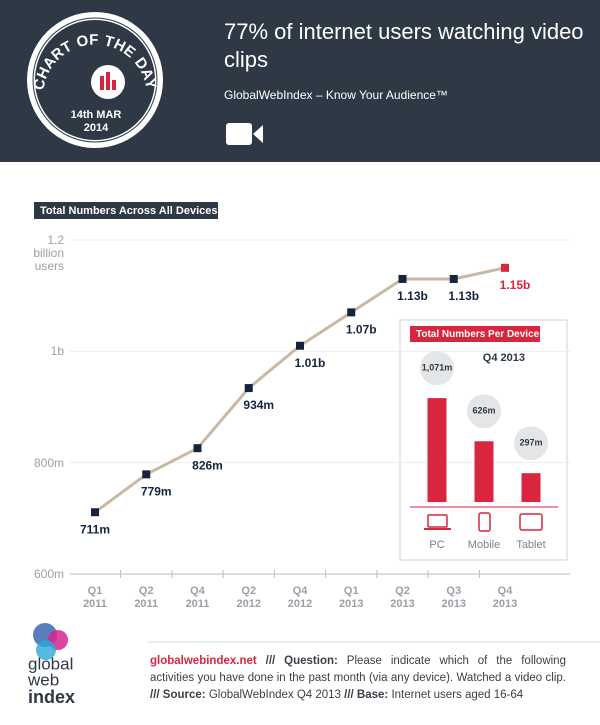  Describe the element at coordinates (51, 697) in the screenshot. I see `logo-text: index` at that location.